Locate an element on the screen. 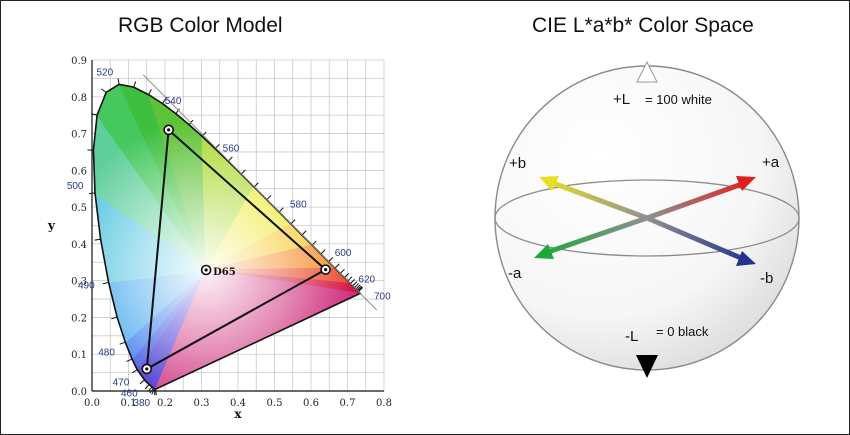 This screenshot has width=850, height=435. b-axis is located at coordinates (647, 221).